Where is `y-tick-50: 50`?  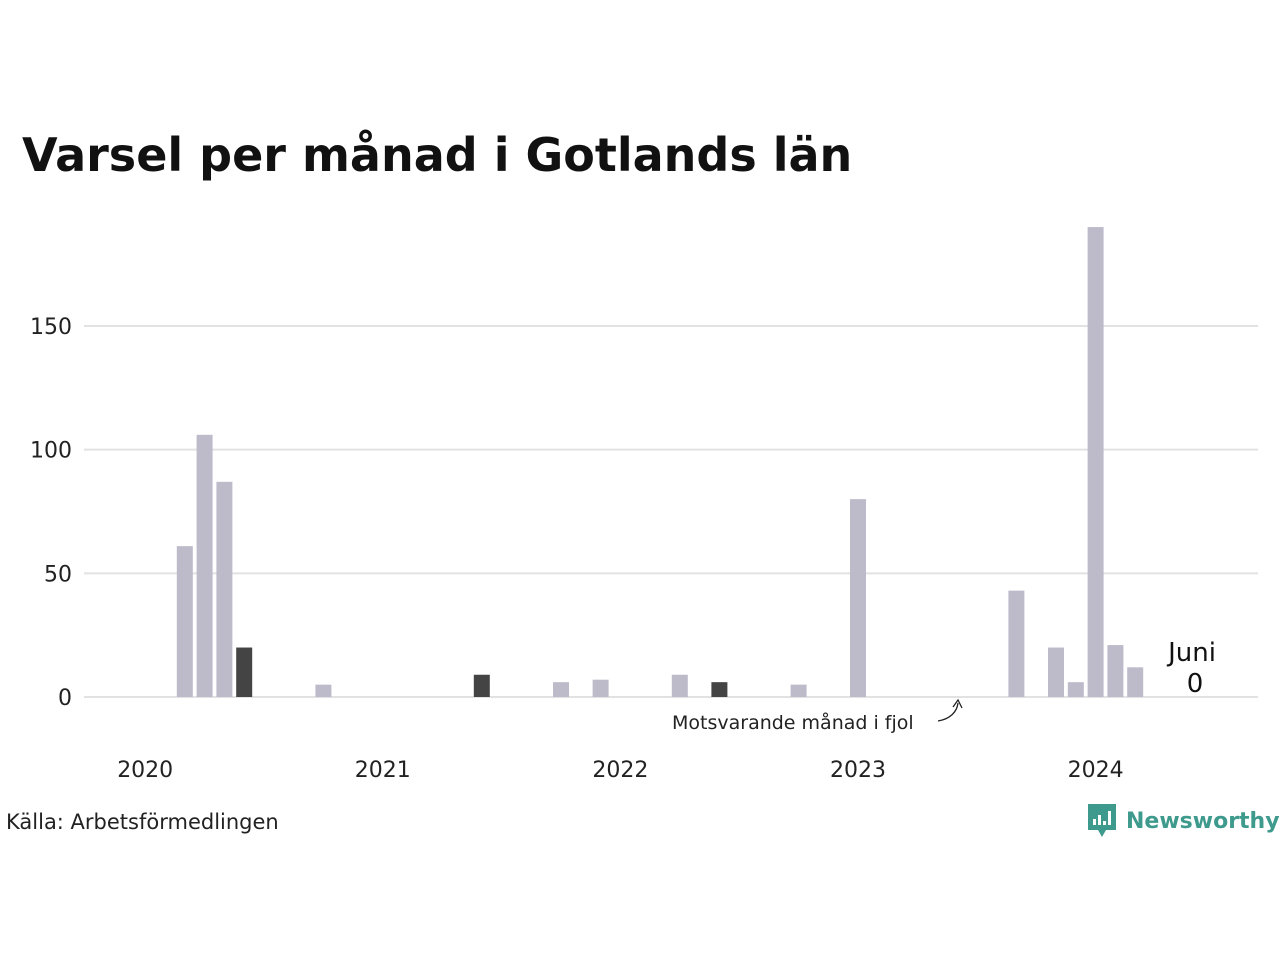
y-tick-50: 50 is located at coordinates (58, 574).